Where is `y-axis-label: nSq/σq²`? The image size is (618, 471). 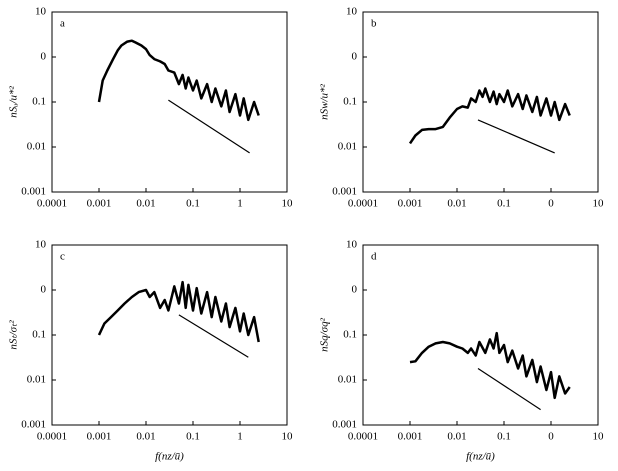
y-axis-label: nSq/σq² is located at coordinates (325, 334).